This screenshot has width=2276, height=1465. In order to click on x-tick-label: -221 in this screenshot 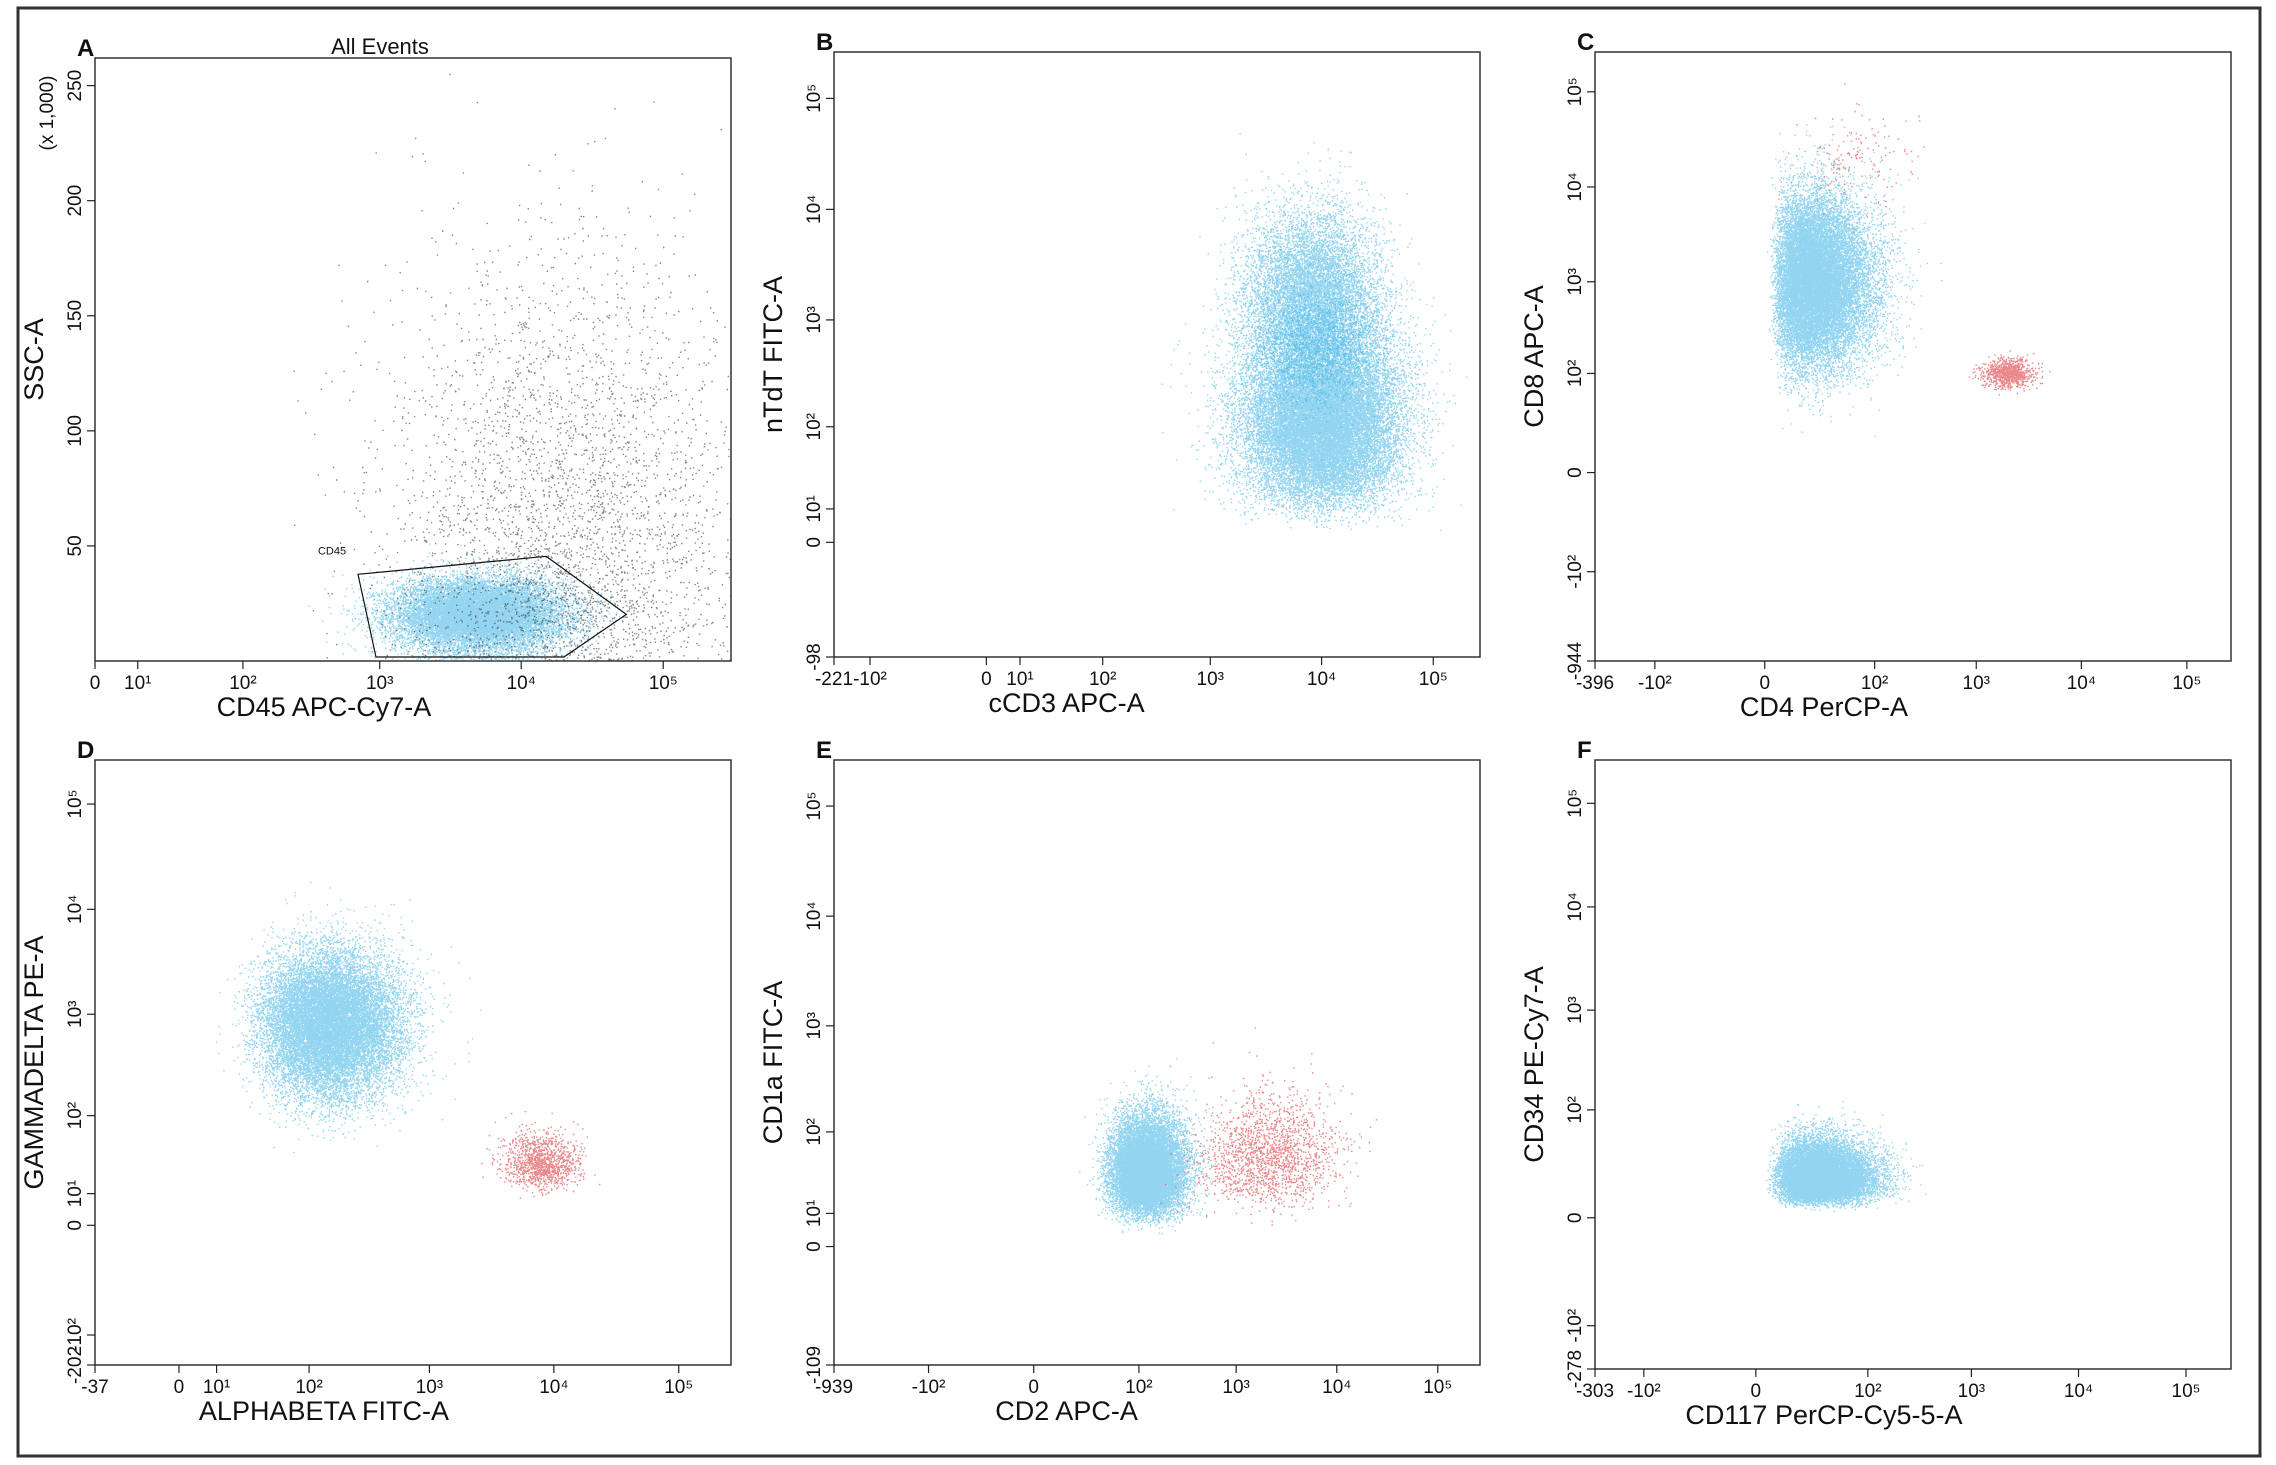, I will do `click(834, 679)`.